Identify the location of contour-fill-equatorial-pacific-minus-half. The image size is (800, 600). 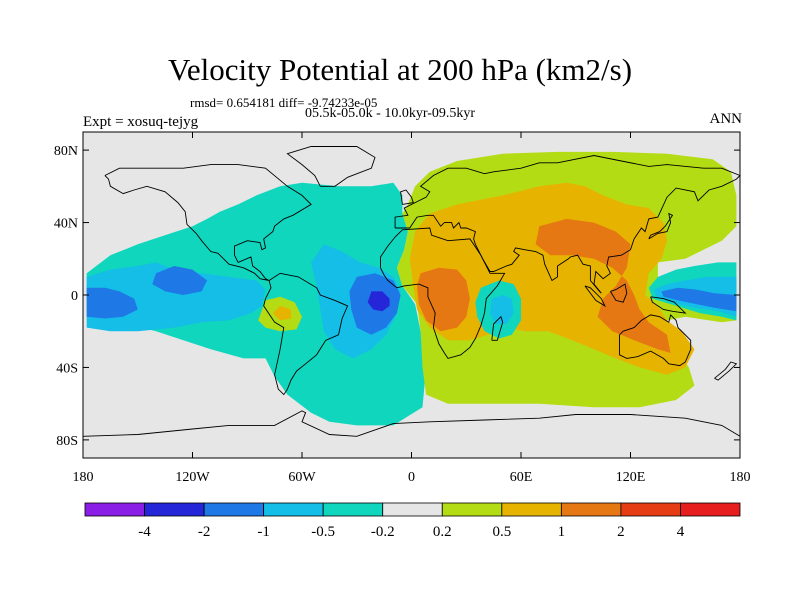
(176, 297).